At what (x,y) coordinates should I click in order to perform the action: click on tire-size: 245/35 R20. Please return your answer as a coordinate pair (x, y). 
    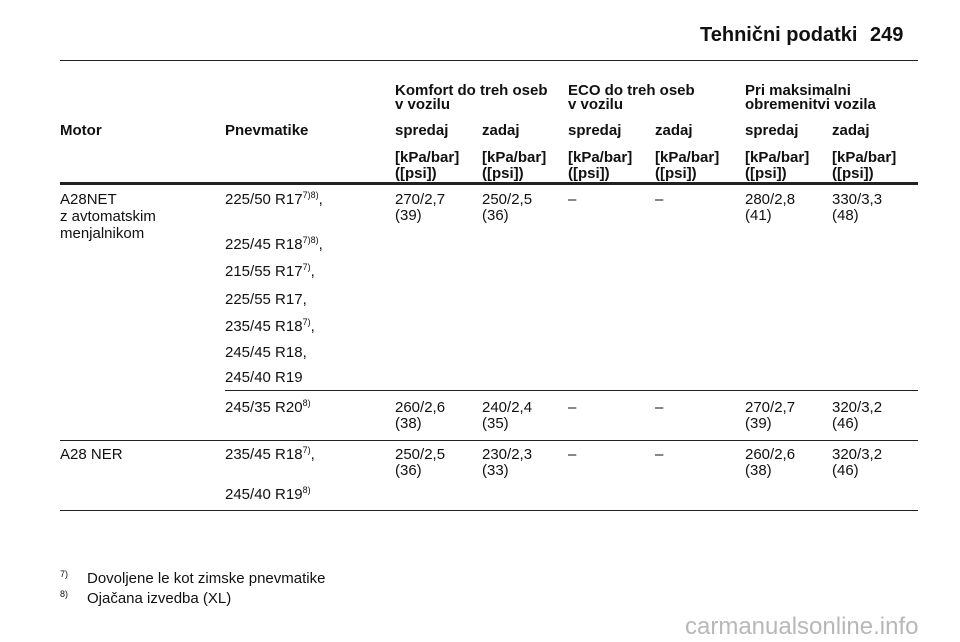
    Looking at the image, I should click on (264, 407).